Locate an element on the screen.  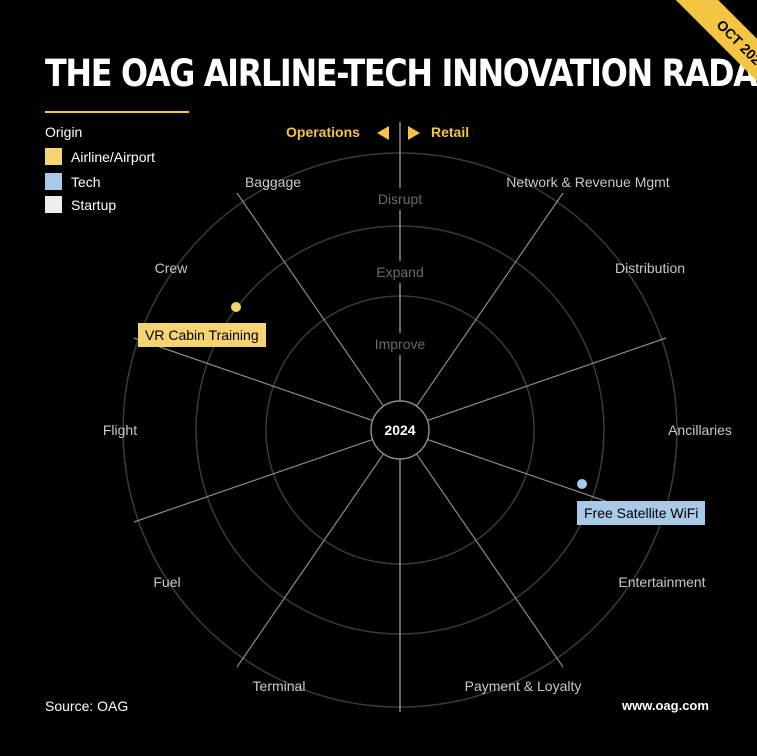
legend-item-airline: Airline/Airport is located at coordinates (100, 156).